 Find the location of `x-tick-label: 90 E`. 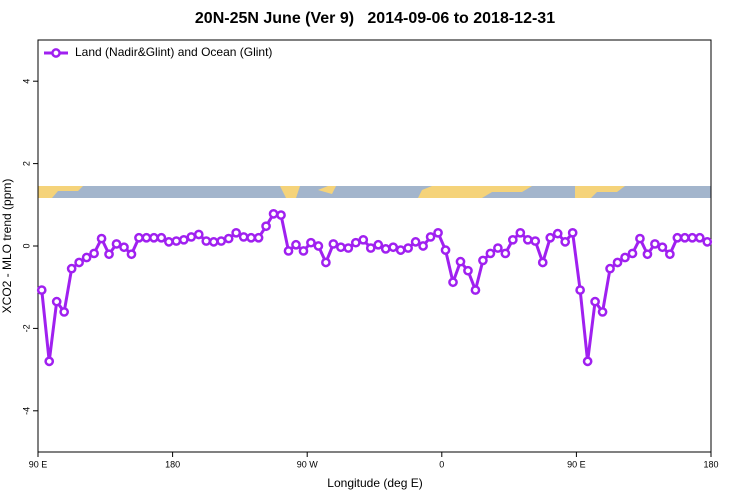

x-tick-label: 90 E is located at coordinates (38, 464).